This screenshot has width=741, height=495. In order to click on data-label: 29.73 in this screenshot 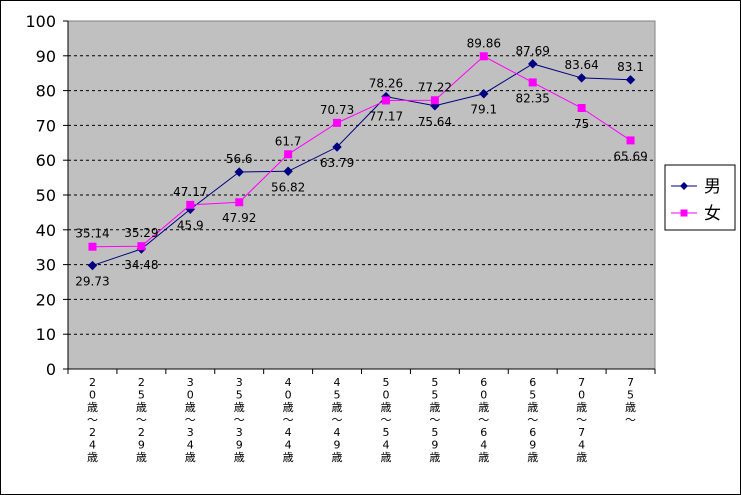, I will do `click(92, 282)`.